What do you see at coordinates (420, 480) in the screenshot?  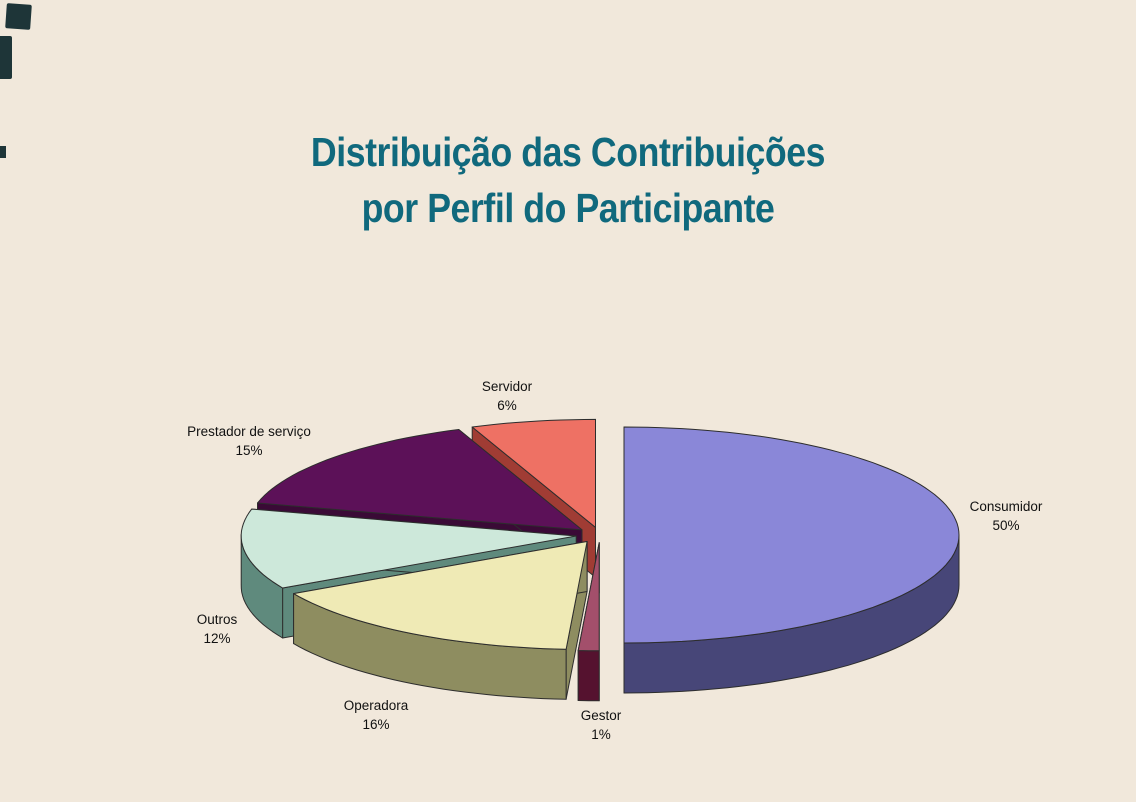 I see `pie-slice-prestador-de-servi-o` at bounding box center [420, 480].